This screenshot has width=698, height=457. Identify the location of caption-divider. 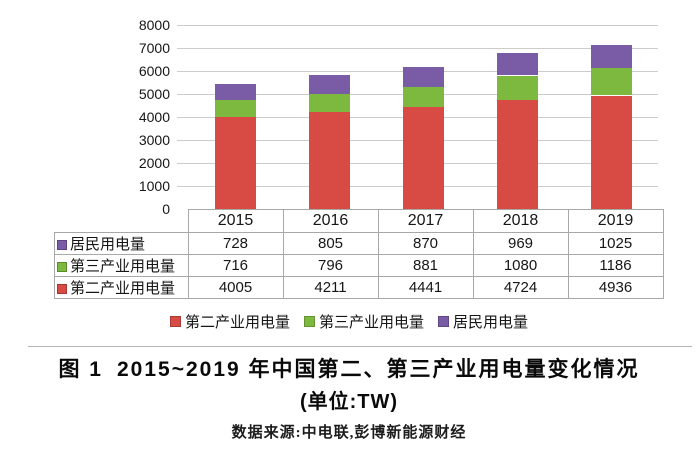
(360, 346).